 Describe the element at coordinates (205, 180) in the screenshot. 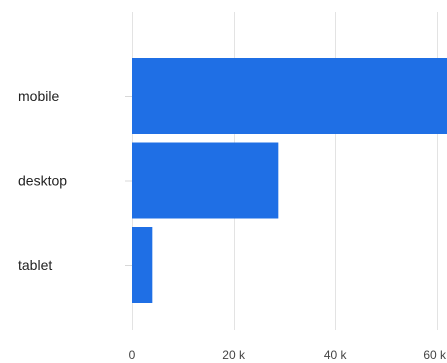

I see `bar-desktop` at that location.